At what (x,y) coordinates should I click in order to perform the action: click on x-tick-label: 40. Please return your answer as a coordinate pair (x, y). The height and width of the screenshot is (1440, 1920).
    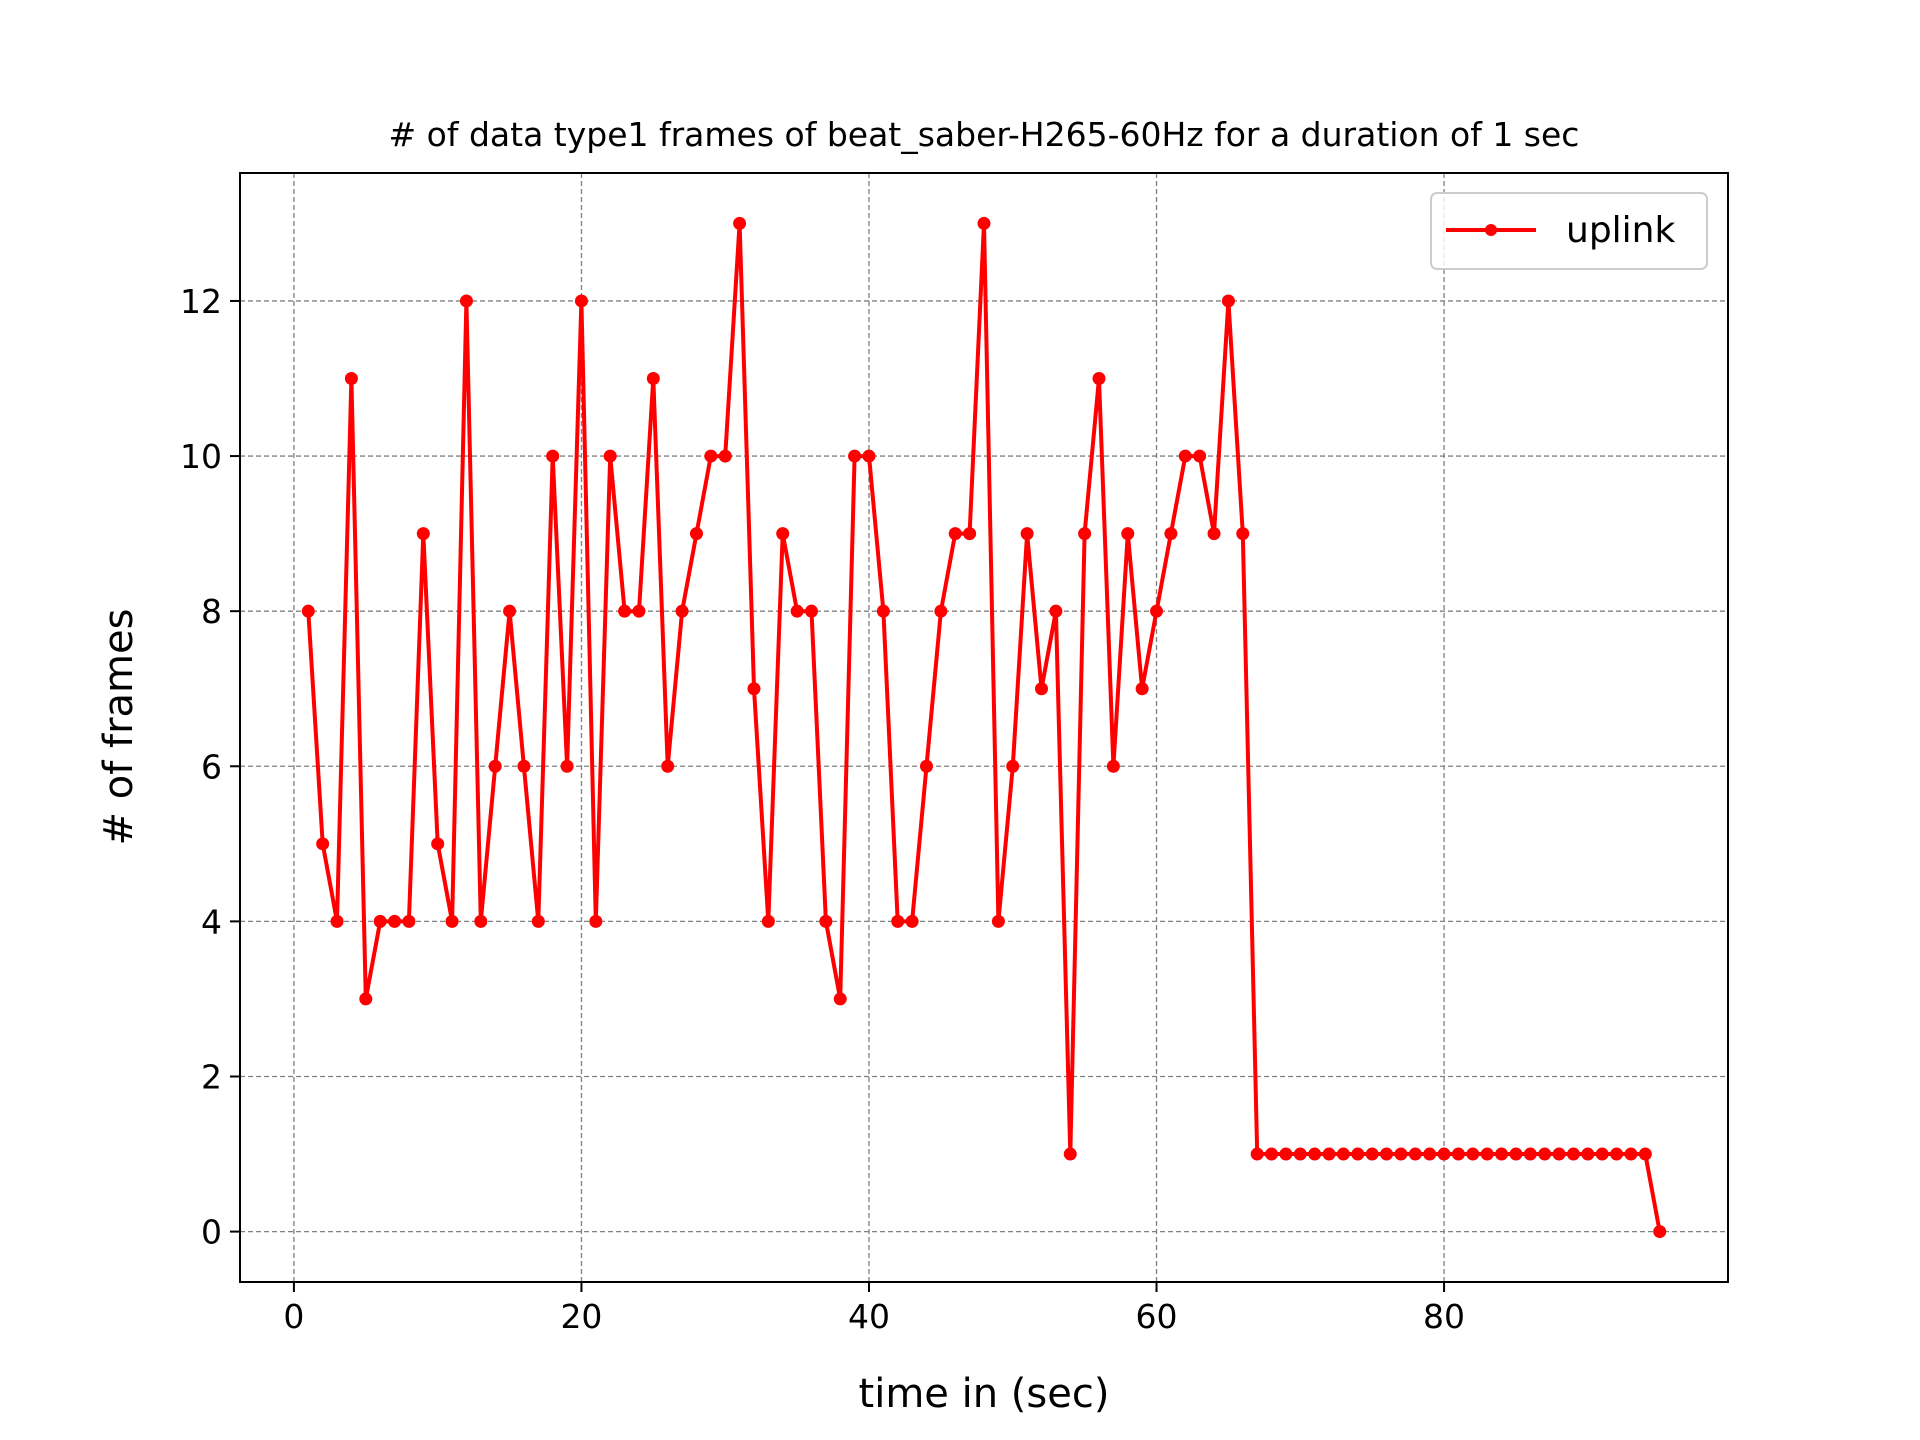
    Looking at the image, I should click on (869, 1316).